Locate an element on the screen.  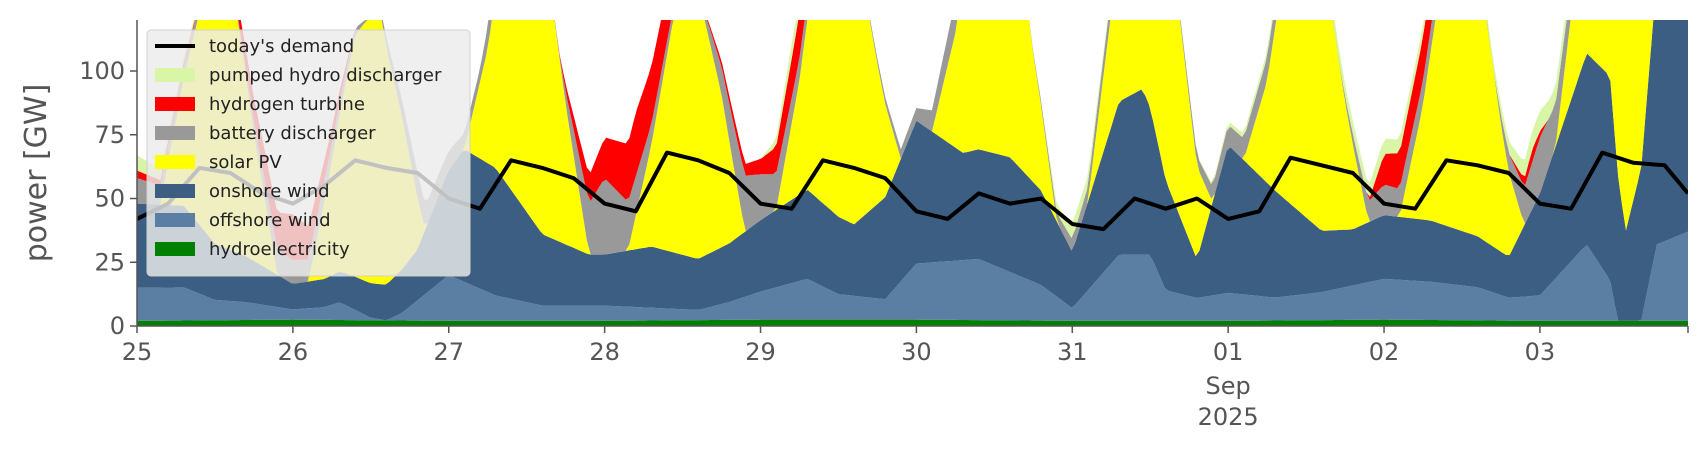
x-tick-label: 26 is located at coordinates (293, 352).